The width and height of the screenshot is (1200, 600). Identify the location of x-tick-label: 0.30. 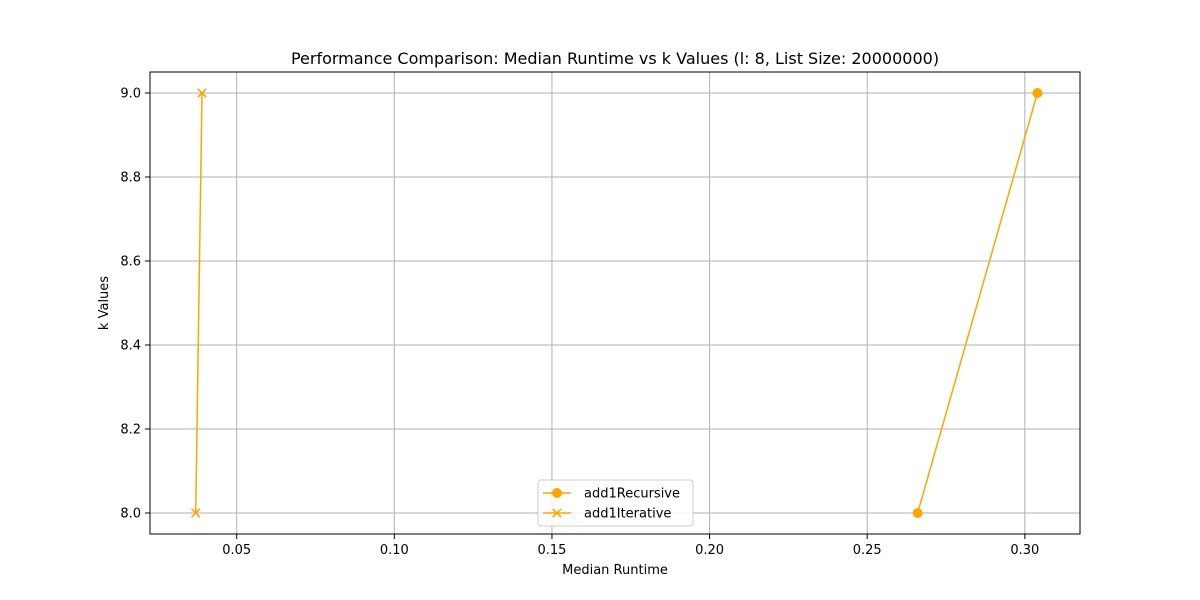
(1024, 550).